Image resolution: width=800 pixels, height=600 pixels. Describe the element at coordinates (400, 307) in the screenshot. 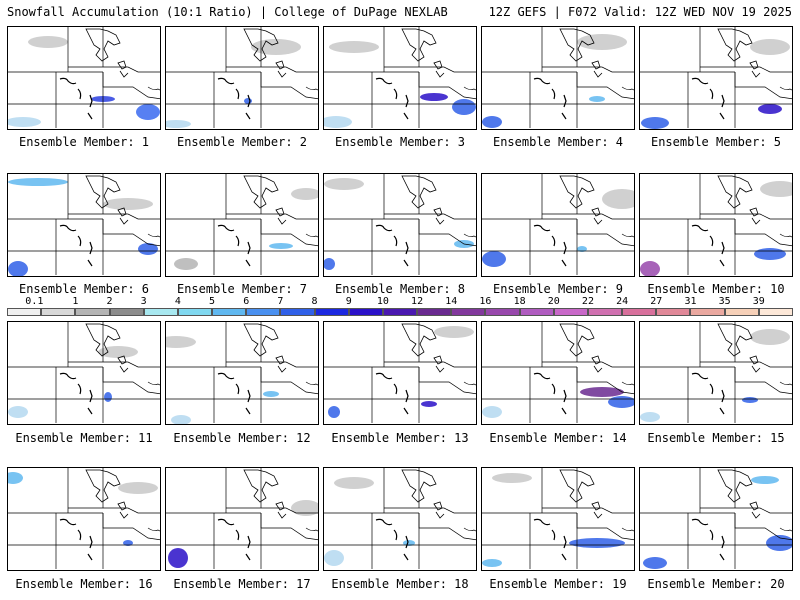

I see `snowfall-colorbar: 0.1 1 2 3 4 5 6 7 8 9 10 12 14 16 18 20 22 24 27 31 35 39` at that location.